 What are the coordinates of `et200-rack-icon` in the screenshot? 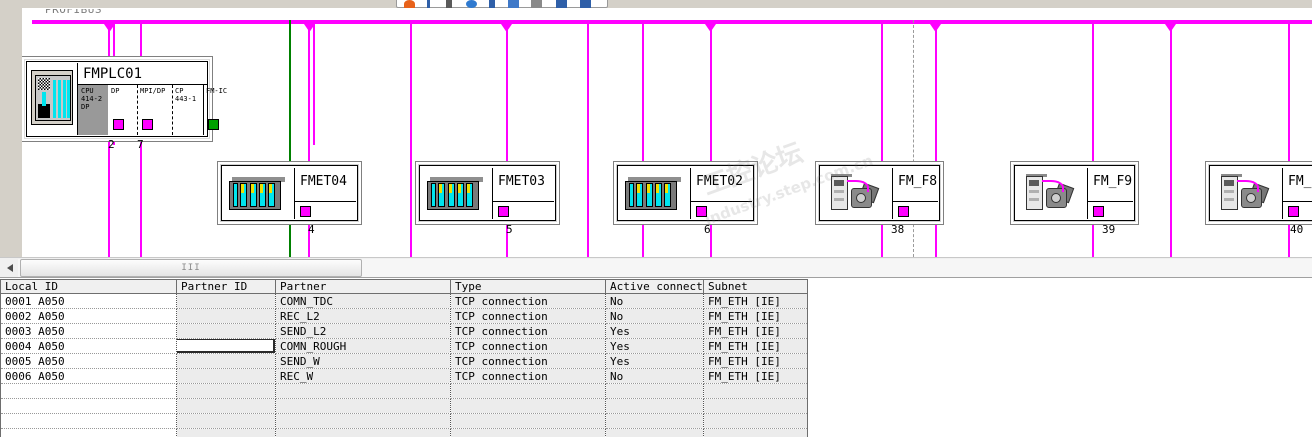 It's located at (456, 194).